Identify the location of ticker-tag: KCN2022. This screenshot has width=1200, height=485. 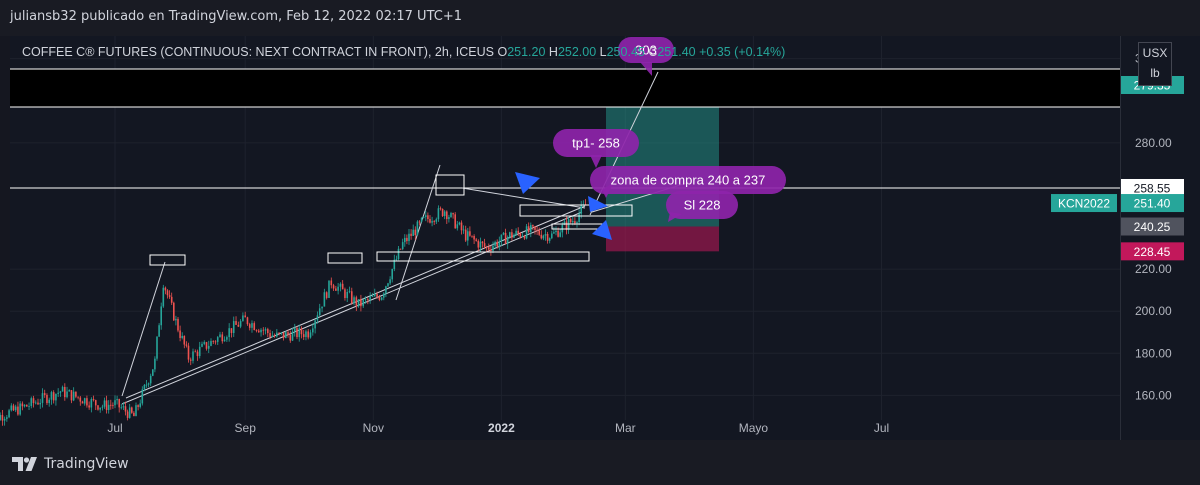
(1084, 204).